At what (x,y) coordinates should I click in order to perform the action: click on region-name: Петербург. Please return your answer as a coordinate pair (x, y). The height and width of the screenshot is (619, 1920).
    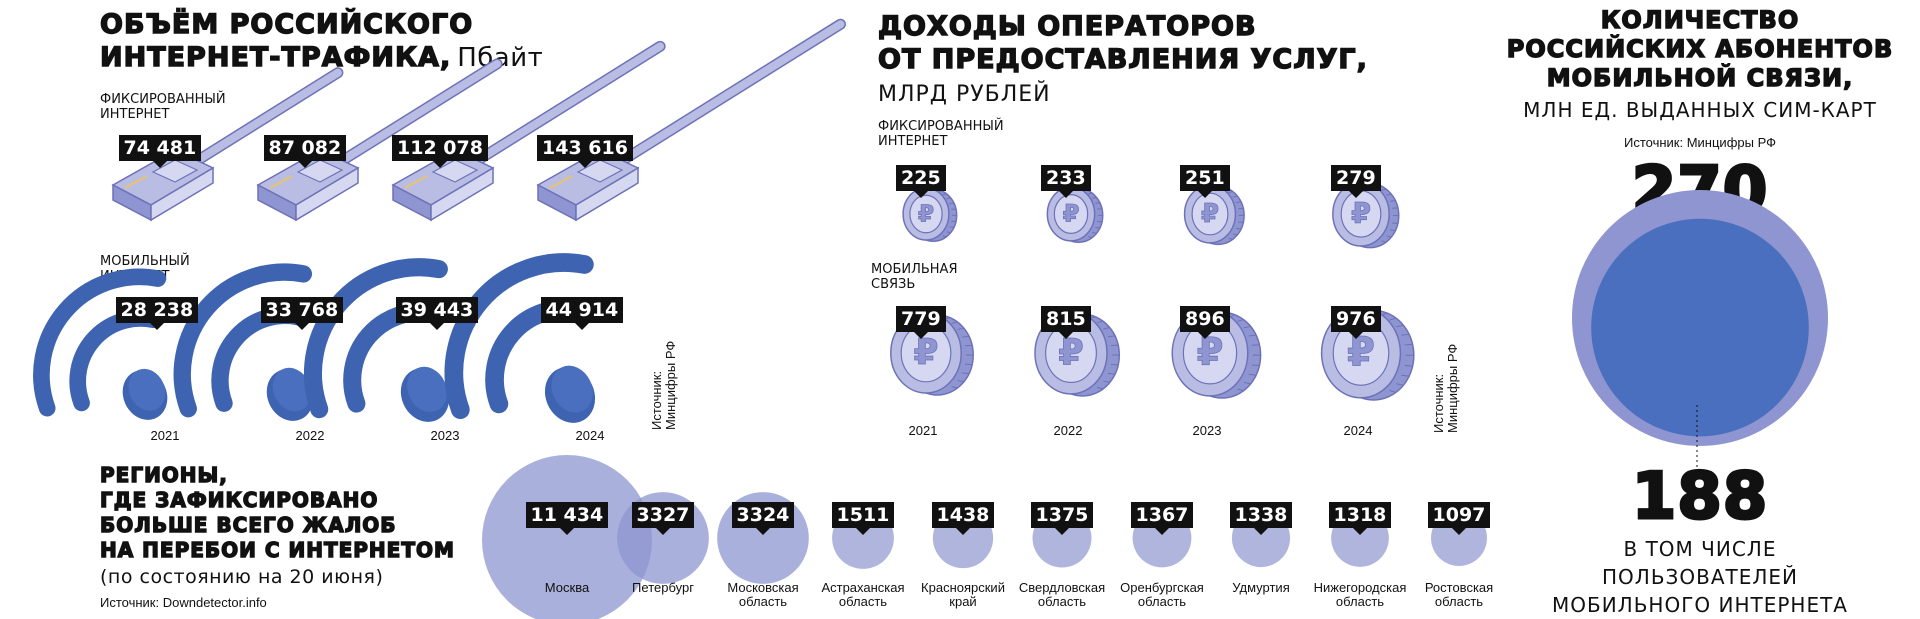
    Looking at the image, I should click on (663, 588).